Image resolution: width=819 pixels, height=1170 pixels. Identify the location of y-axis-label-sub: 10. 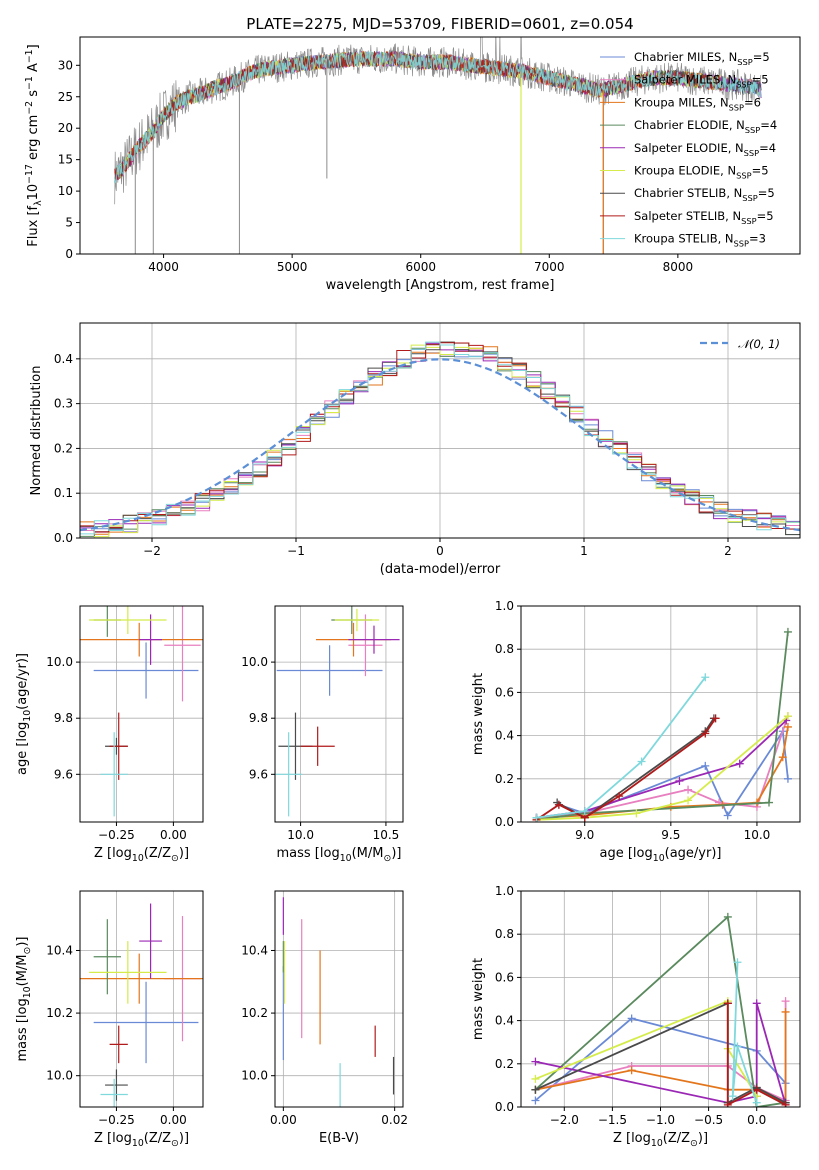
(27, 992).